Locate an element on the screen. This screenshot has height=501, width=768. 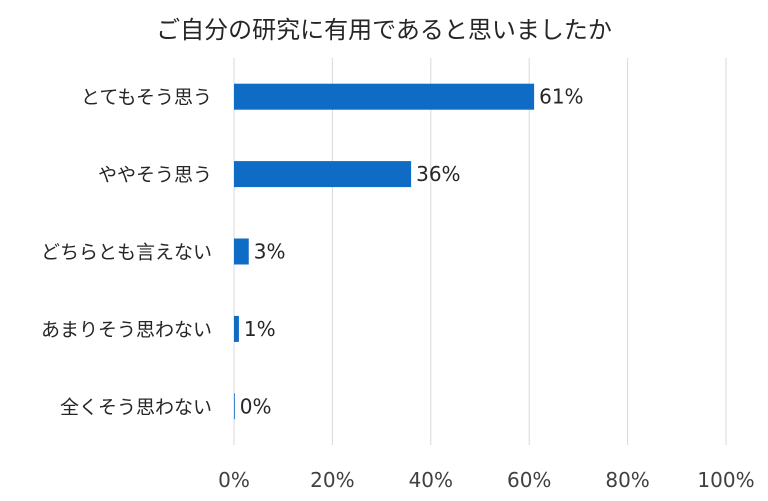
x-tick-label: 80% is located at coordinates (627, 480).